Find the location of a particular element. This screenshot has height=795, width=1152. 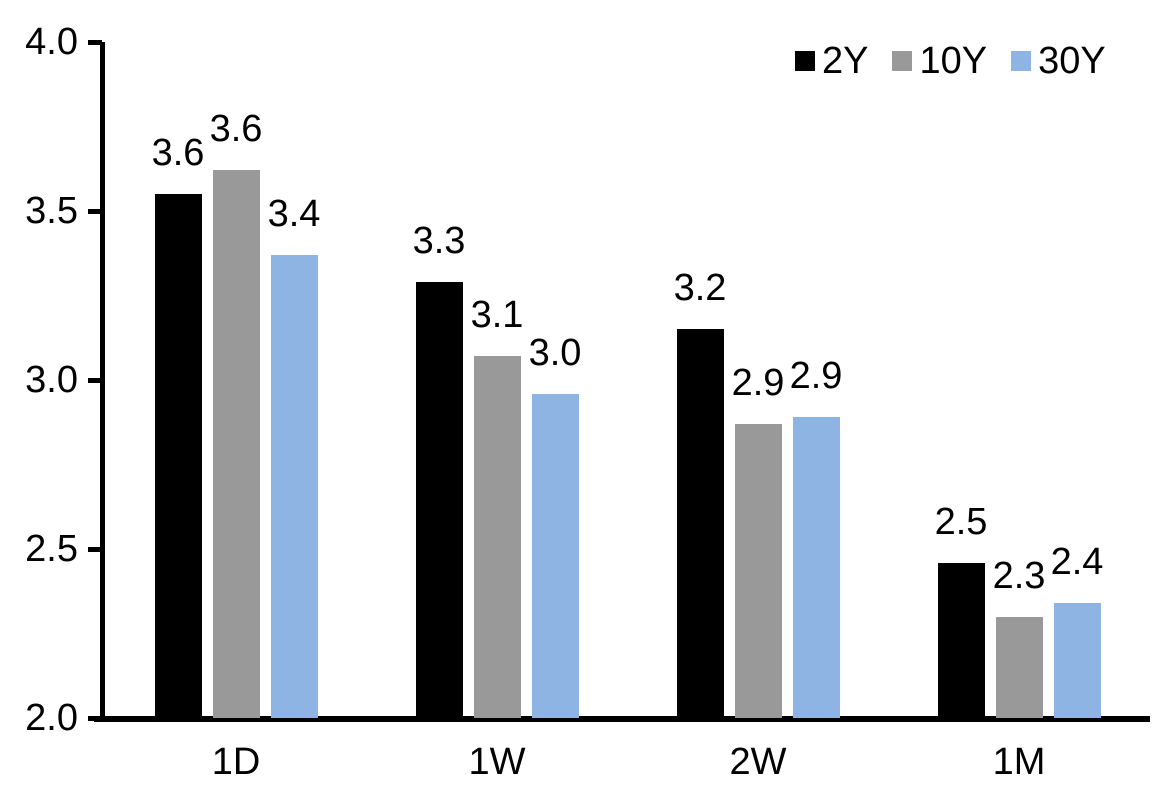

bar-30y-1m: 2.4 is located at coordinates (1077, 630).